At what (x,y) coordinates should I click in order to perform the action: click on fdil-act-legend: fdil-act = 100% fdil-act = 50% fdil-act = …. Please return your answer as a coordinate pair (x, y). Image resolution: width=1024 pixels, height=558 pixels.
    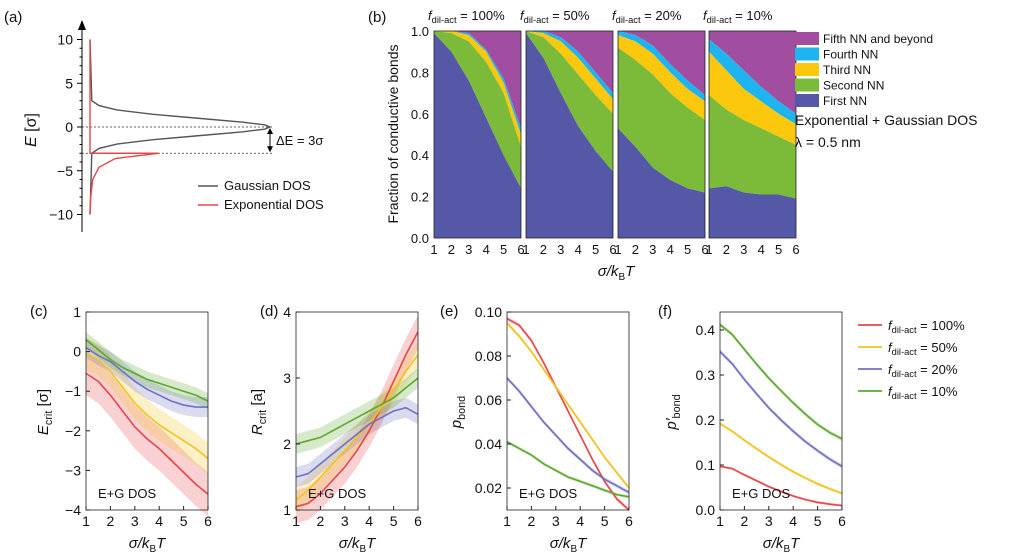
    Looking at the image, I should click on (911, 359).